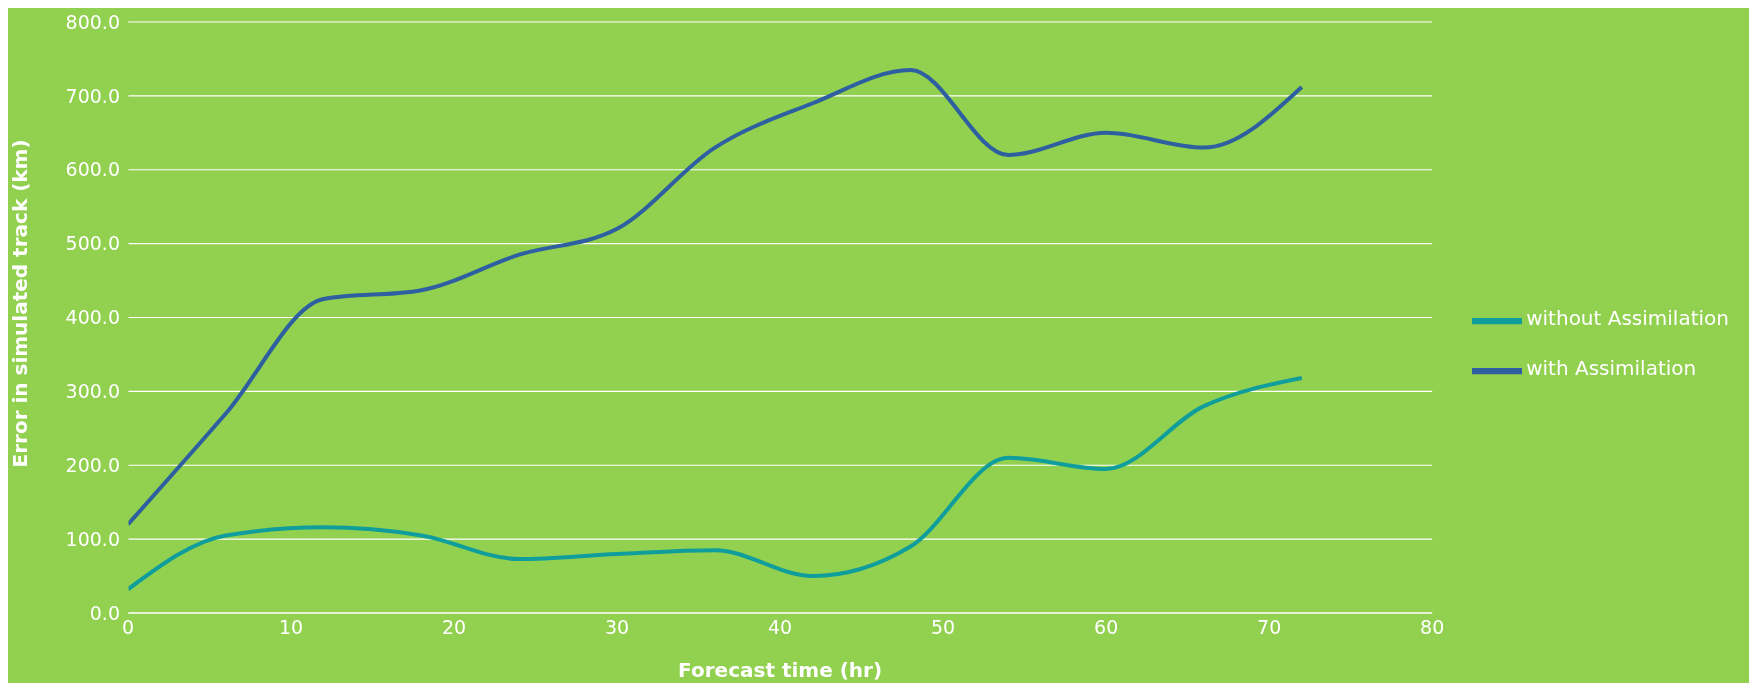 This screenshot has height=691, width=1757. I want to click on y-tick-label: 0.0, so click(104, 612).